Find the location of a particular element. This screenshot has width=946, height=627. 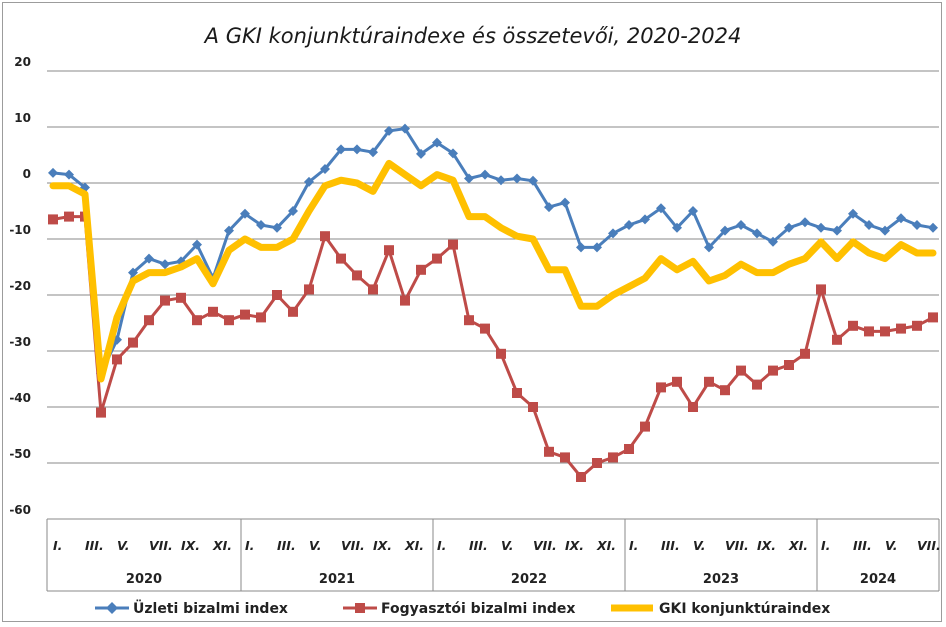

y-tick-label: -40 is located at coordinates (20, 398).